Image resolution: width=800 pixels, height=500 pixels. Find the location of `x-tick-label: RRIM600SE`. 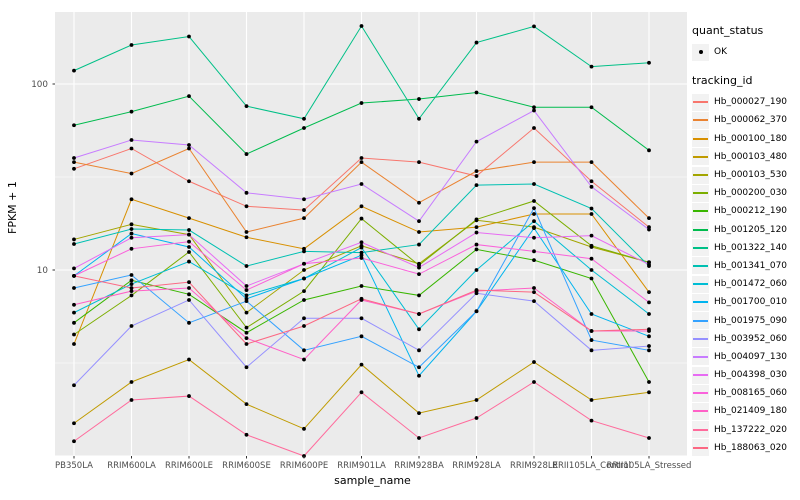

x-tick-label: RRIM600SE is located at coordinates (246, 466).